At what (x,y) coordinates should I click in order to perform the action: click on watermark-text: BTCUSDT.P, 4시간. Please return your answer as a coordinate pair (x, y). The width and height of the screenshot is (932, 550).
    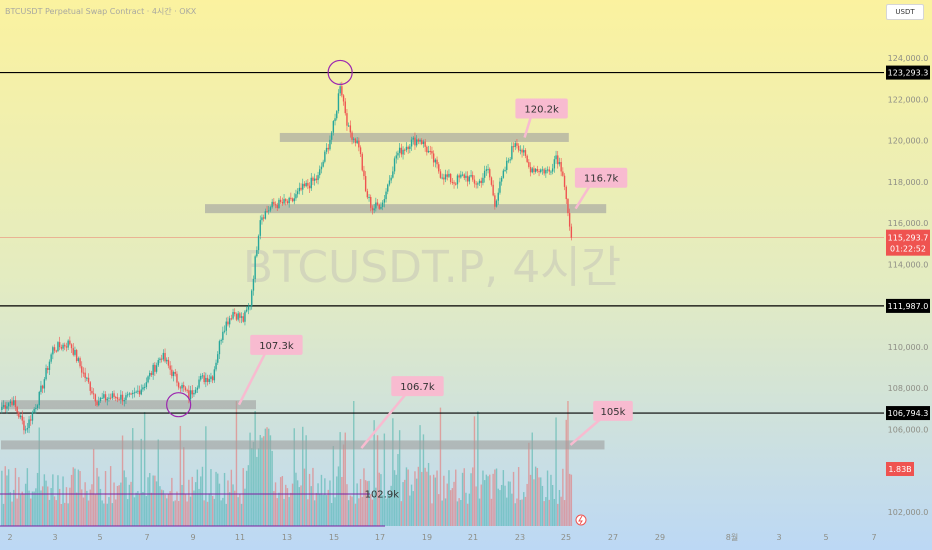
    Looking at the image, I should click on (432, 267).